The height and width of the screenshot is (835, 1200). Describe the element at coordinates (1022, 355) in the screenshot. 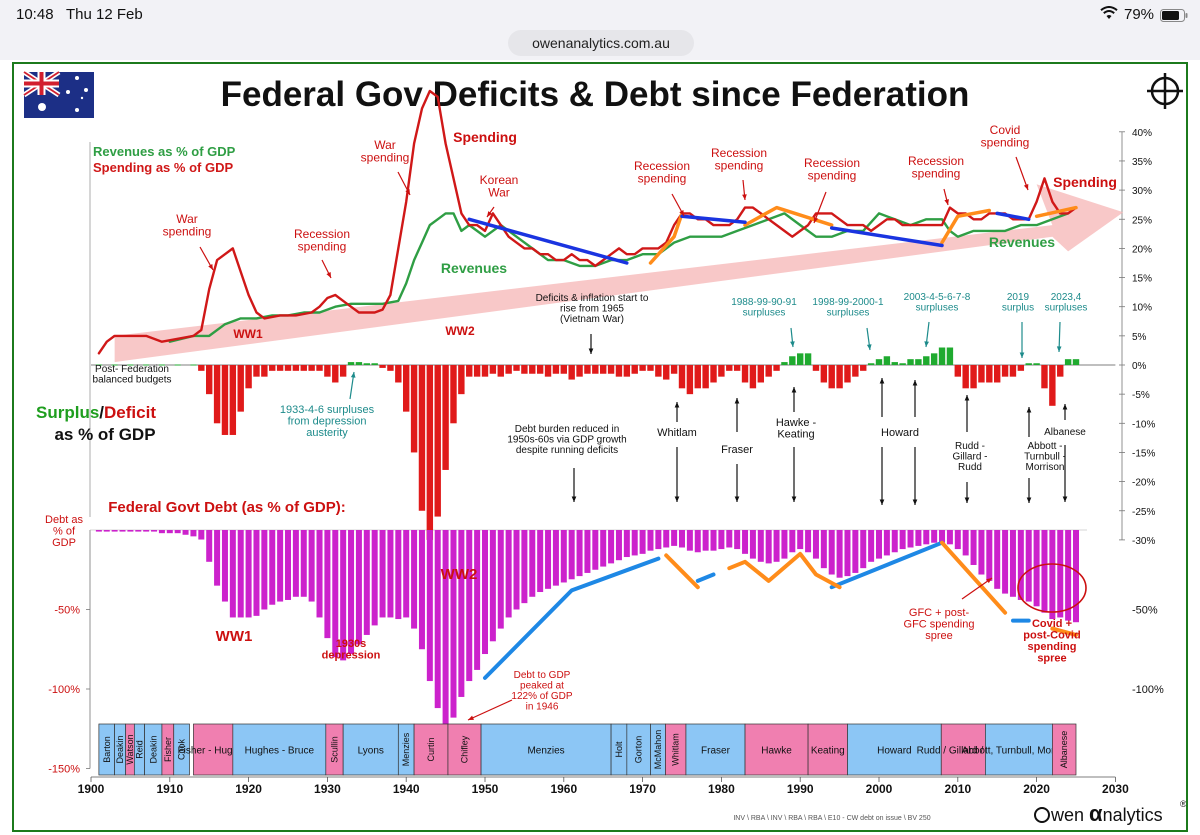

I see `surplus-2019-arrow-head` at that location.